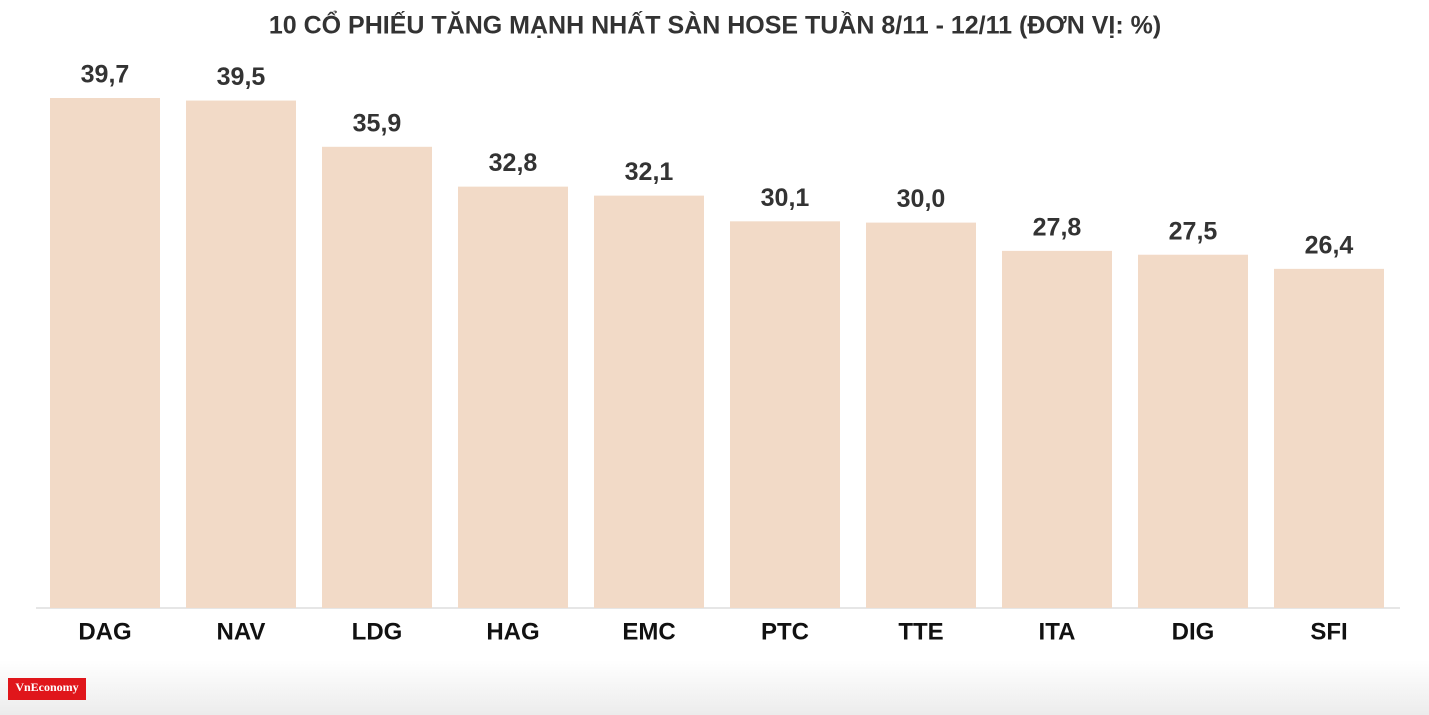 This screenshot has height=715, width=1429. I want to click on x-tick-label: HAG, so click(512, 631).